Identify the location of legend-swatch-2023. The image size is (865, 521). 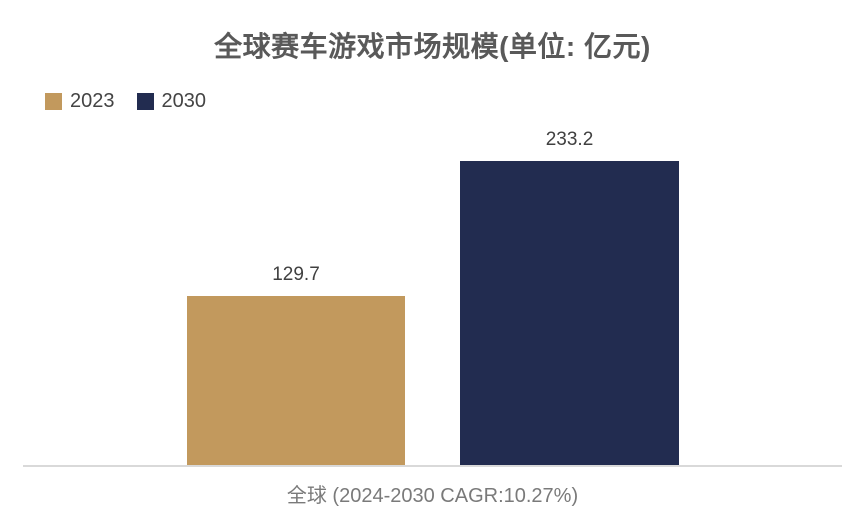
(53, 101).